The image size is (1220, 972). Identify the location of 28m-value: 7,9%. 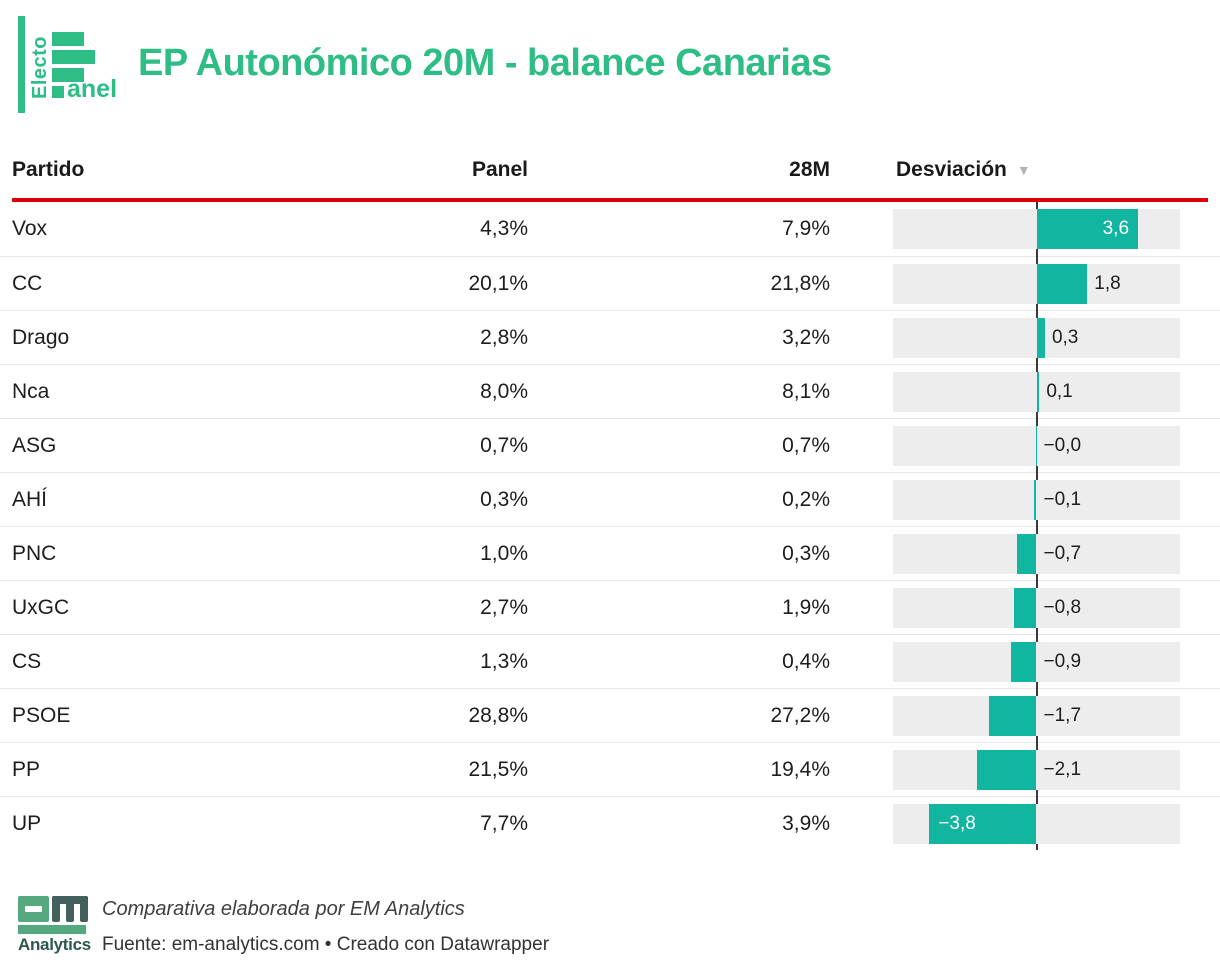
(806, 228).